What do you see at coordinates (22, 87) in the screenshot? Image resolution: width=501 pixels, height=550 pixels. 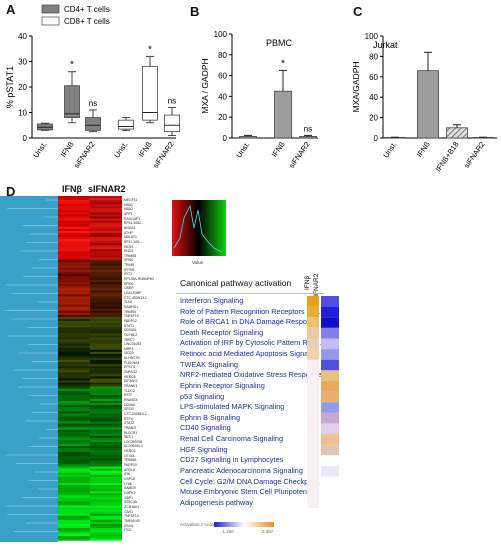 I see `y-tick-label-a: 20` at bounding box center [22, 87].